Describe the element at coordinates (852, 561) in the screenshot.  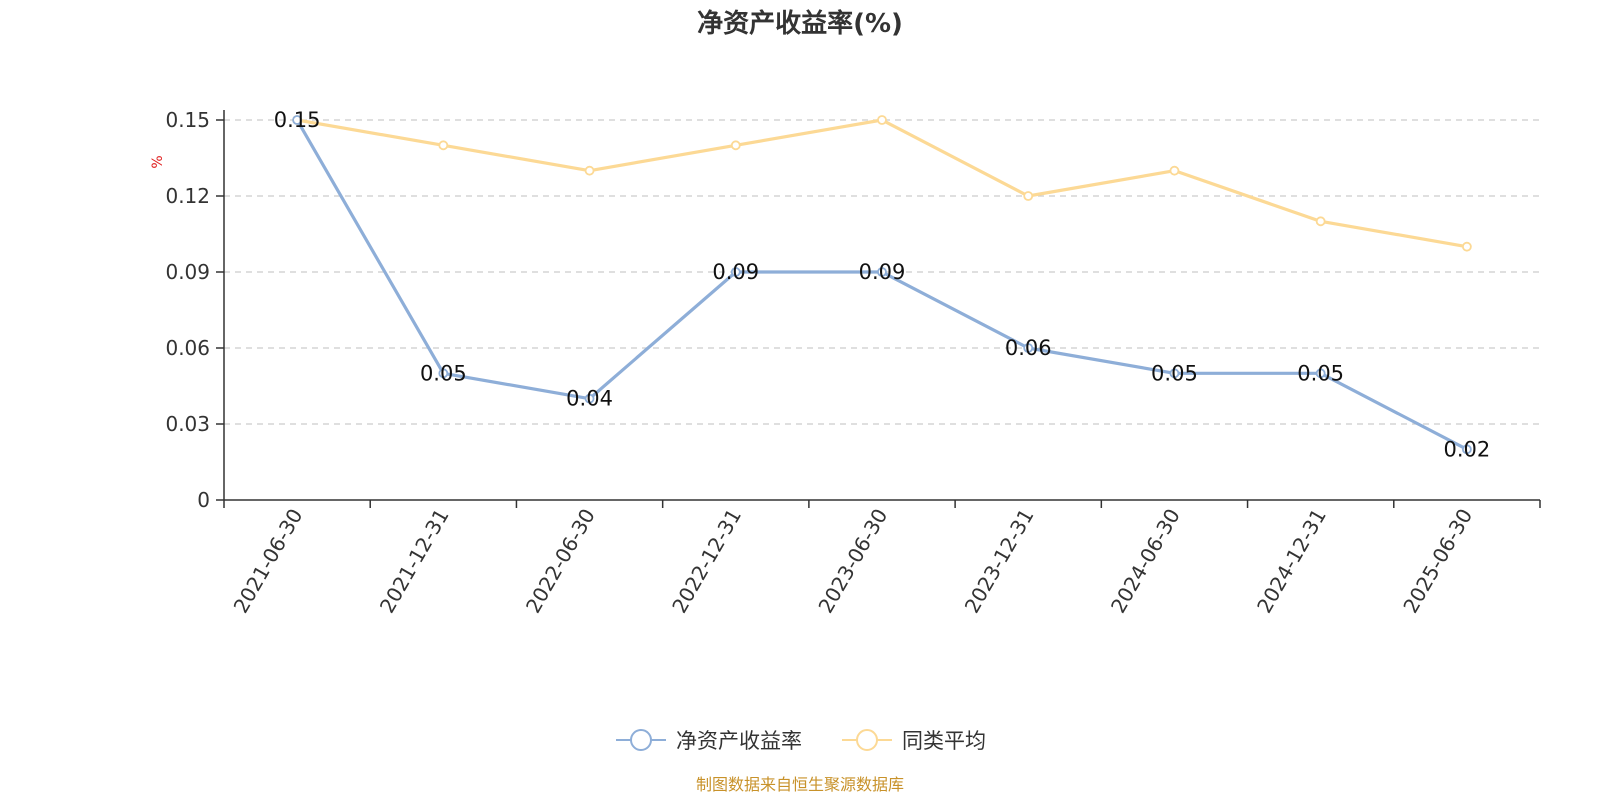
I see `x-tick-label: 2023-06-30` at that location.